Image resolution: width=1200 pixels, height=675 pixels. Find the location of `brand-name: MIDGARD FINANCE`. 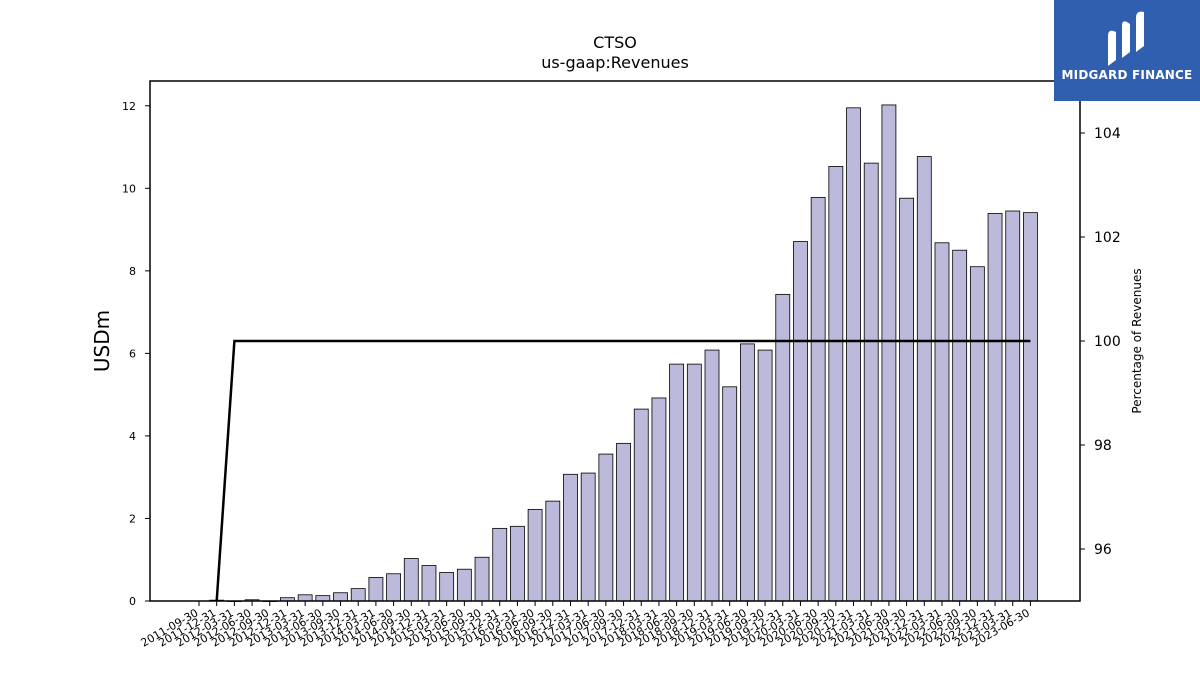

brand-name: MIDGARD FINANCE is located at coordinates (1127, 75).